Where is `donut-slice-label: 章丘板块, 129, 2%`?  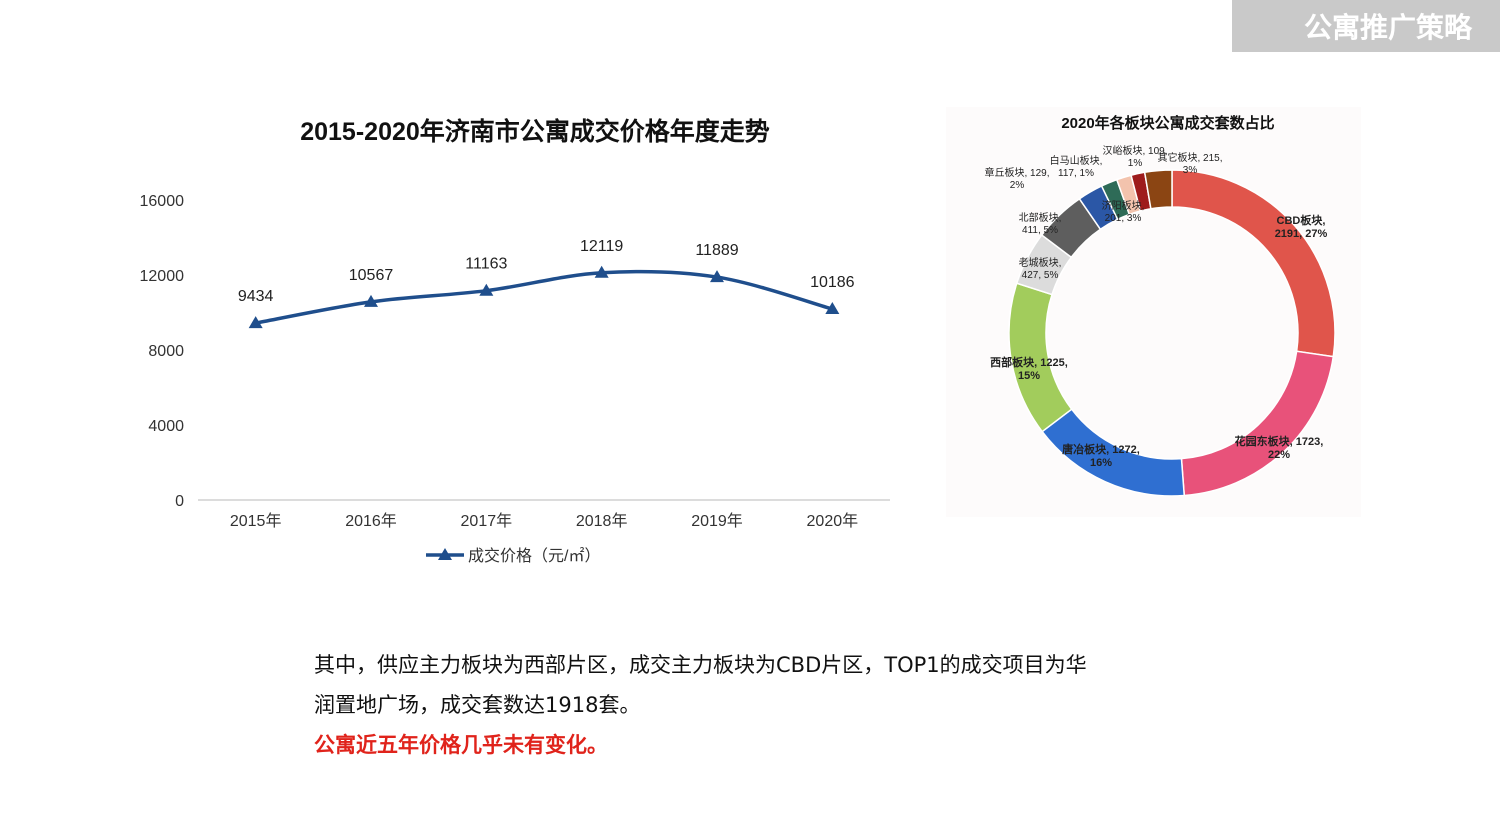
donut-slice-label: 章丘板块, 129, 2% is located at coordinates (1016, 178).